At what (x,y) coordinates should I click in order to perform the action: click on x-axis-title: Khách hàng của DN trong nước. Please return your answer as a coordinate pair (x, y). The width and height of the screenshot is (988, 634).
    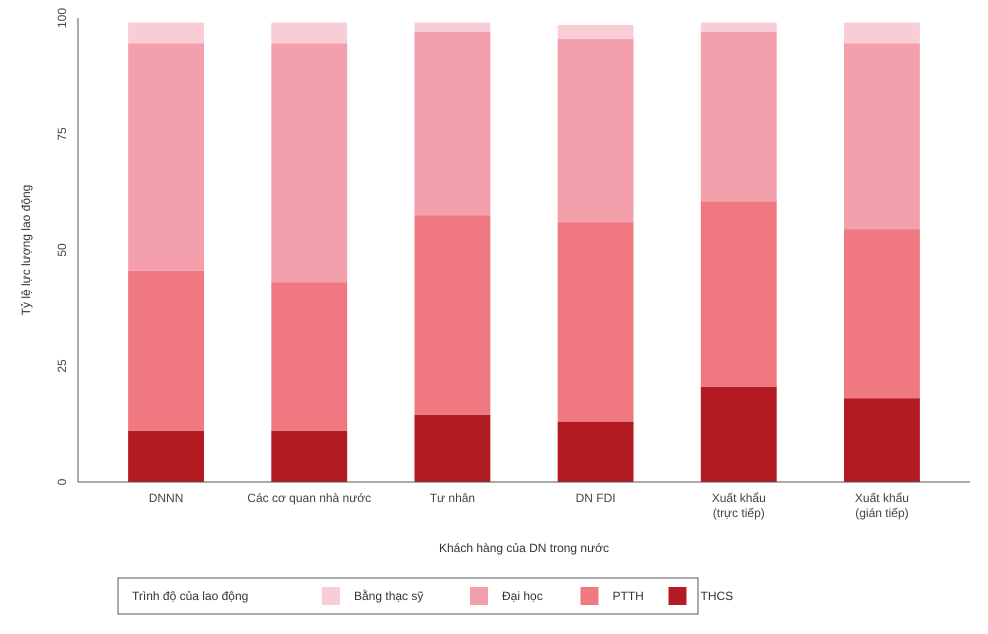
    Looking at the image, I should click on (524, 548).